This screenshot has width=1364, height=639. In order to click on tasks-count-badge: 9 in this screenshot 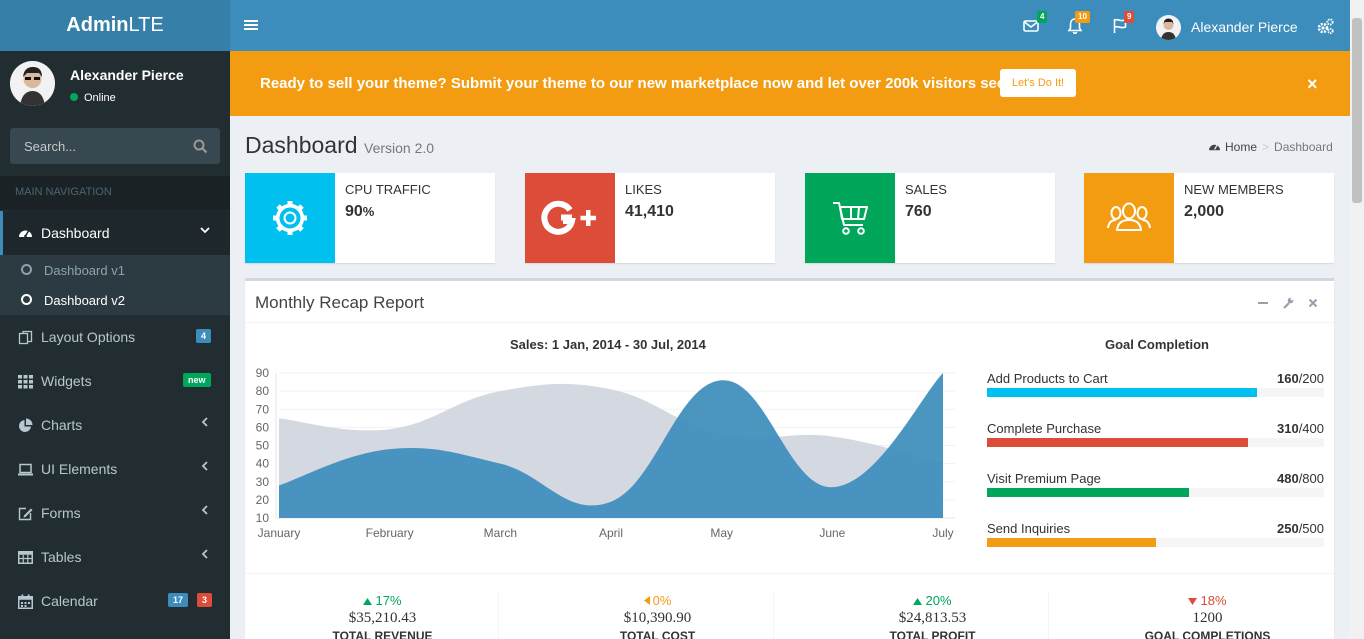, I will do `click(1129, 17)`.